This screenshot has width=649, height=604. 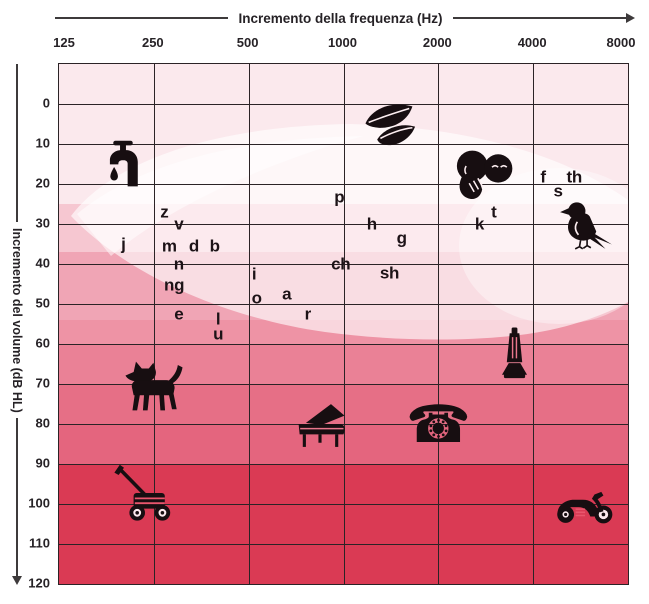 I want to click on x-tick-500: 500, so click(x=247, y=42).